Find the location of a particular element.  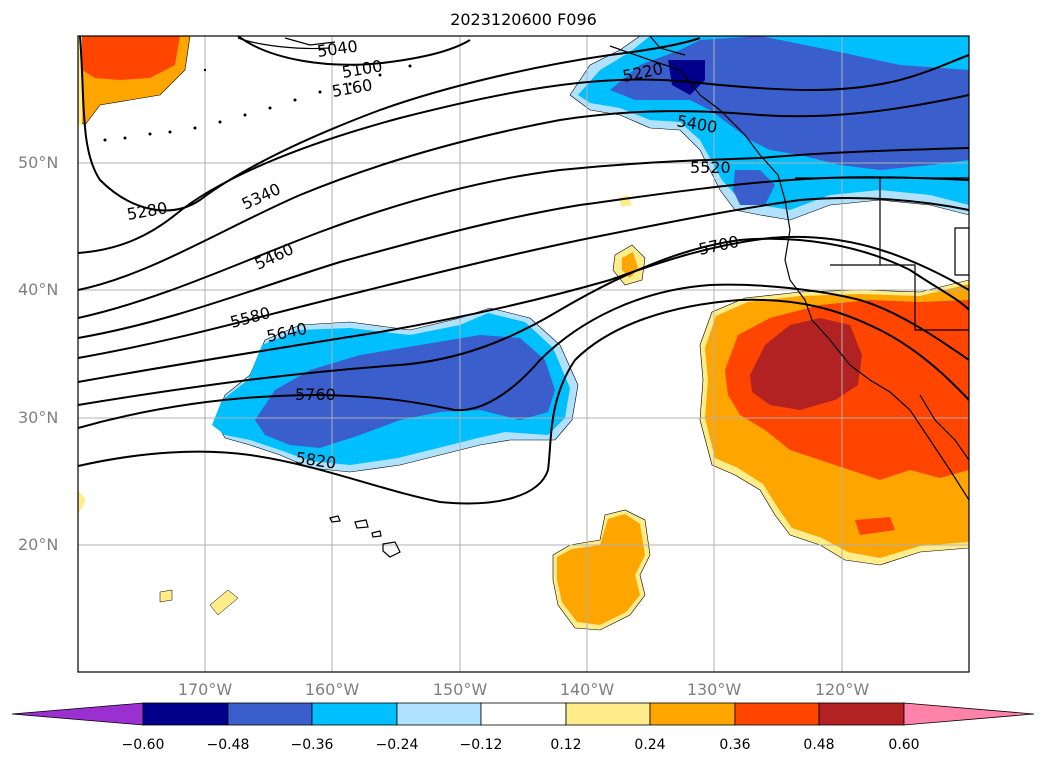

colorbar-tick-label: 0.12 is located at coordinates (566, 745).